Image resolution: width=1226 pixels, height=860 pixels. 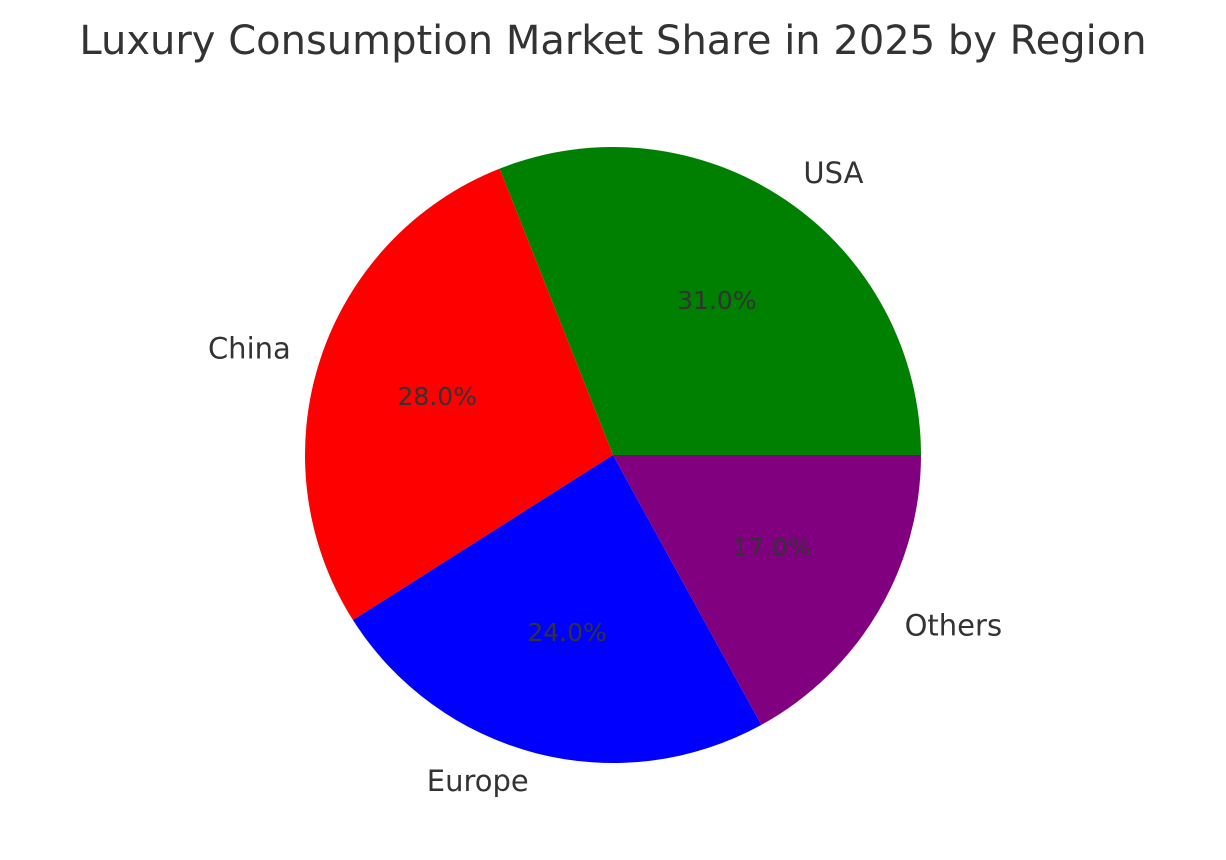 I want to click on pie-slice-china, so click(x=458, y=394).